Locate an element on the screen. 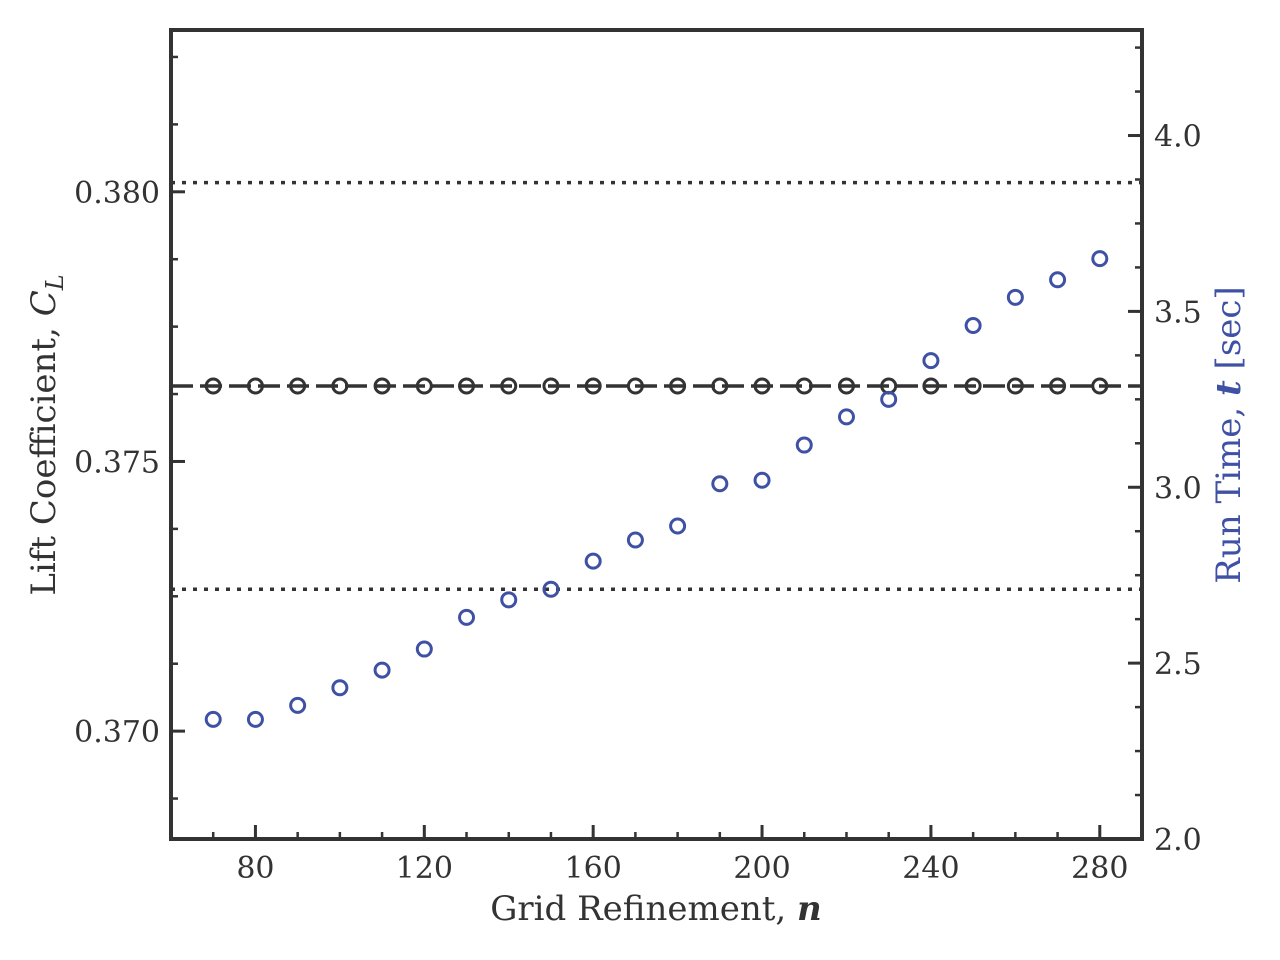  y-left-axis-title: Lift Coefficient, CL is located at coordinates (46, 434).